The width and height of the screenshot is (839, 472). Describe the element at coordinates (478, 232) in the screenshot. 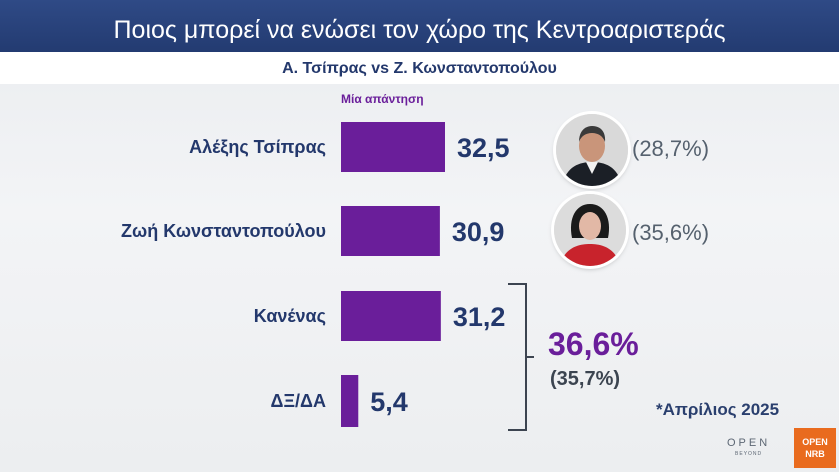

I see `value-label: 30,9` at that location.